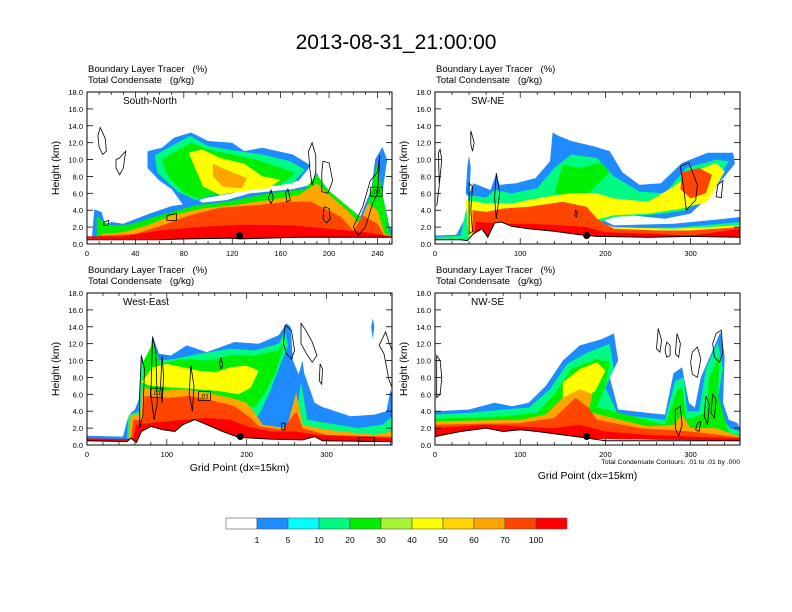 This screenshot has width=792, height=612. What do you see at coordinates (443, 540) in the screenshot?
I see `colorbar-label: 50` at bounding box center [443, 540].